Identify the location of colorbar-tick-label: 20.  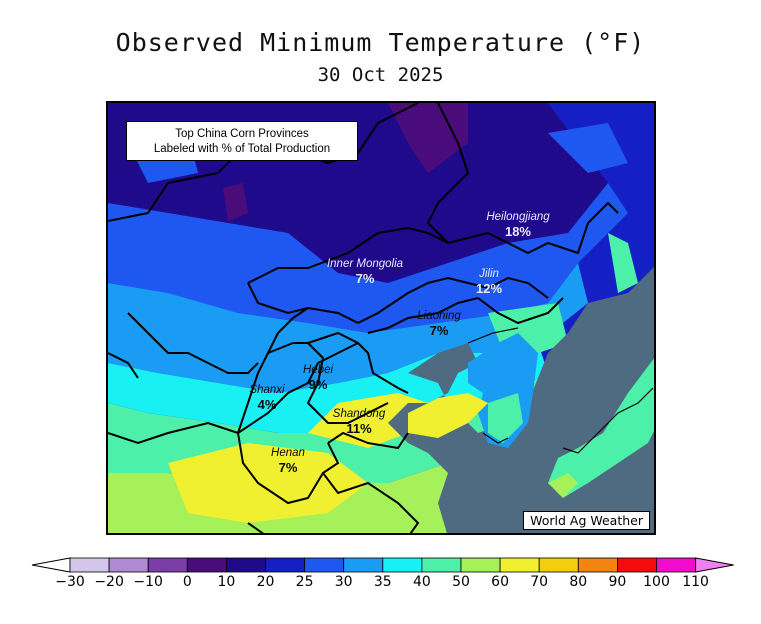
(265, 582).